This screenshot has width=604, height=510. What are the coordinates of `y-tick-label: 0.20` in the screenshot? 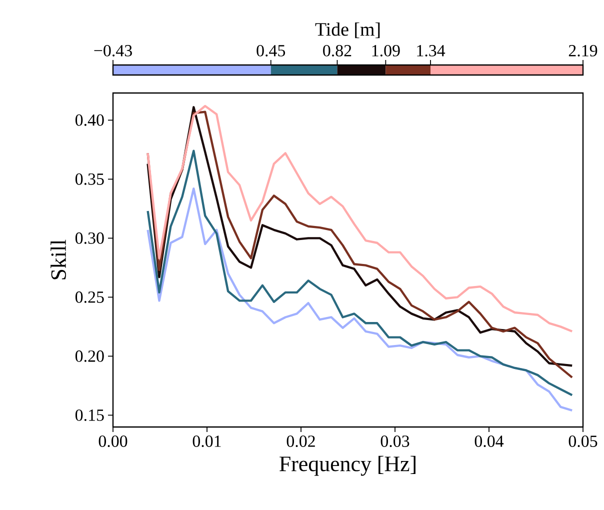 It's located at (89, 356).